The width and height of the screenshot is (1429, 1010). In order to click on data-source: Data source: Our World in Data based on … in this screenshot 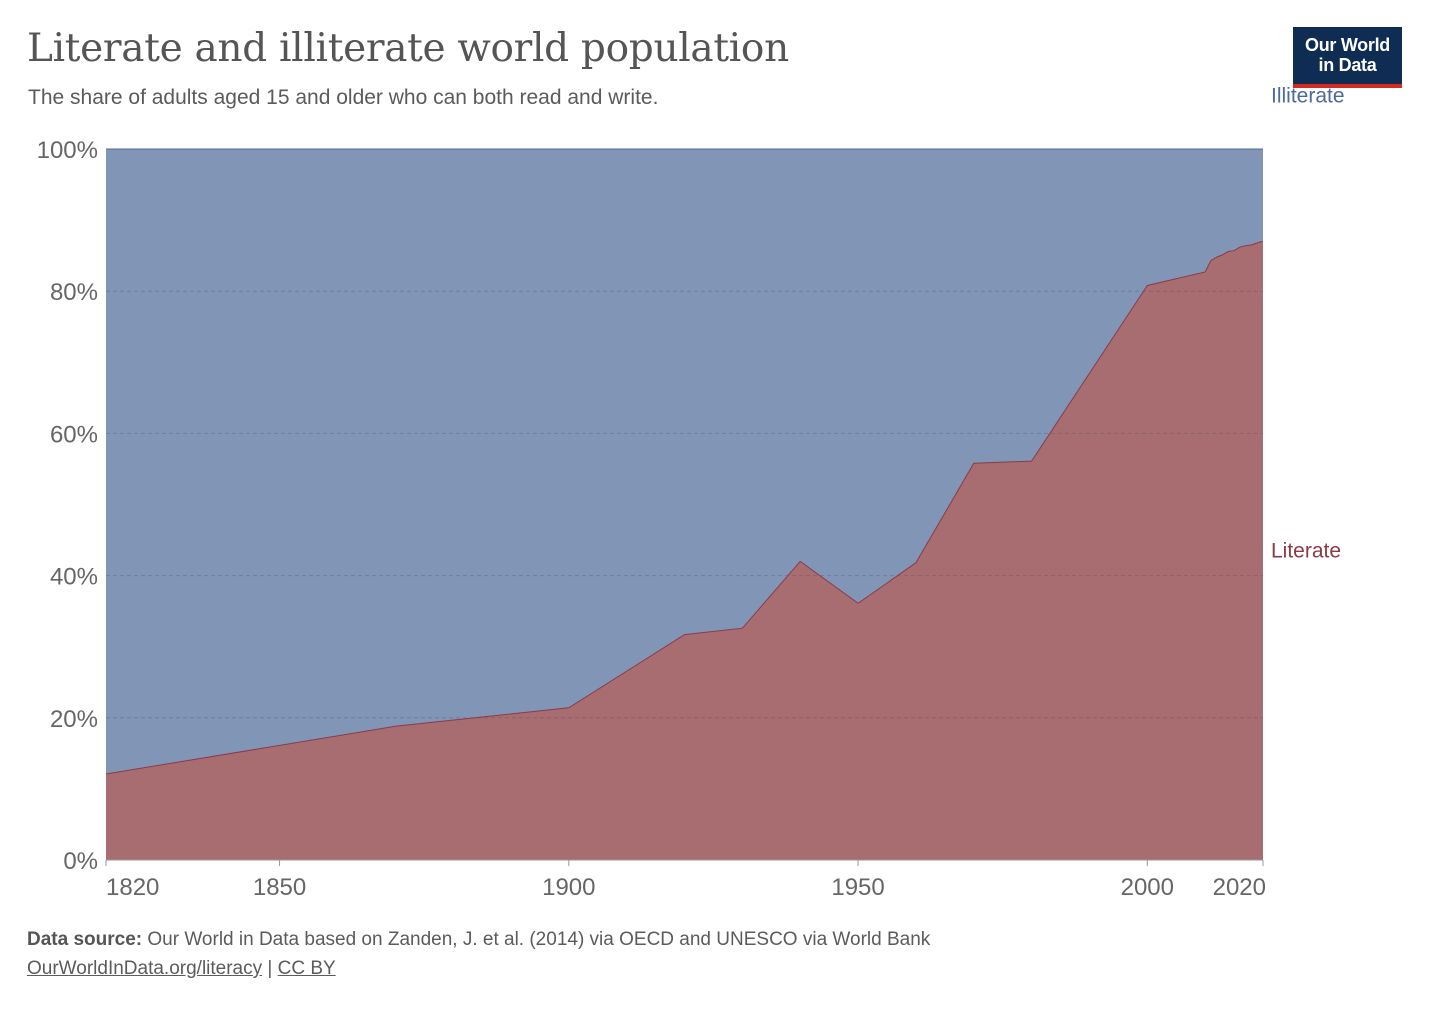, I will do `click(478, 940)`.